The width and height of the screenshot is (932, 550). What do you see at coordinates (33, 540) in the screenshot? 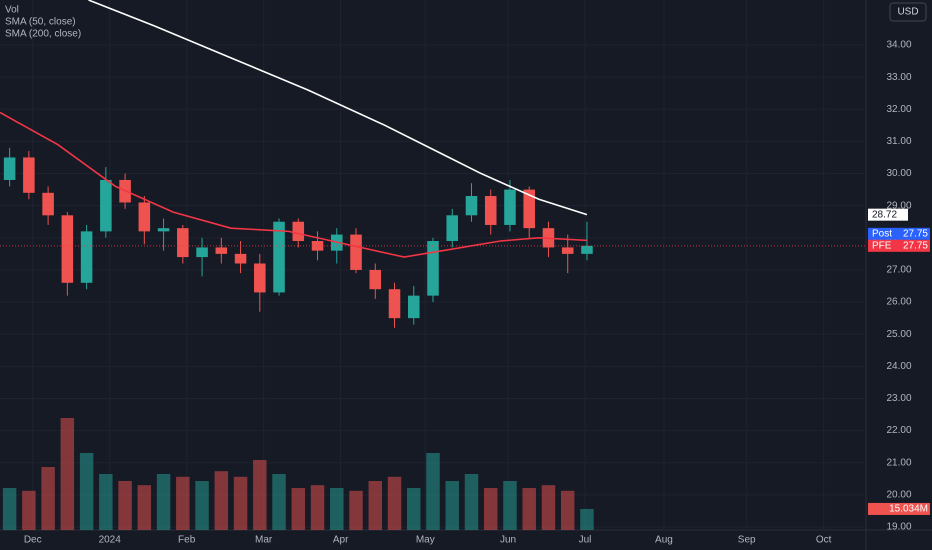
I see `x-tick-label: Dec` at bounding box center [33, 540].